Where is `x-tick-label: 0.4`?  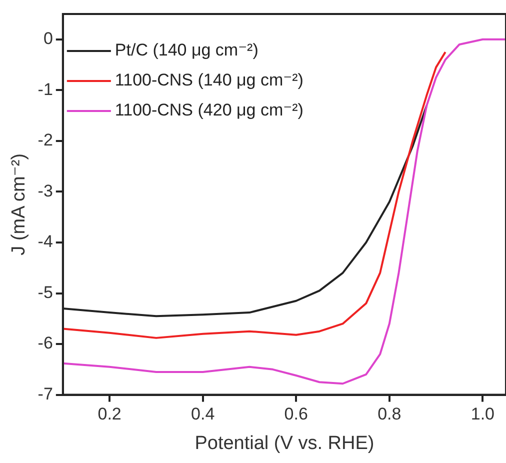 x-tick-label: 0.4 is located at coordinates (203, 414).